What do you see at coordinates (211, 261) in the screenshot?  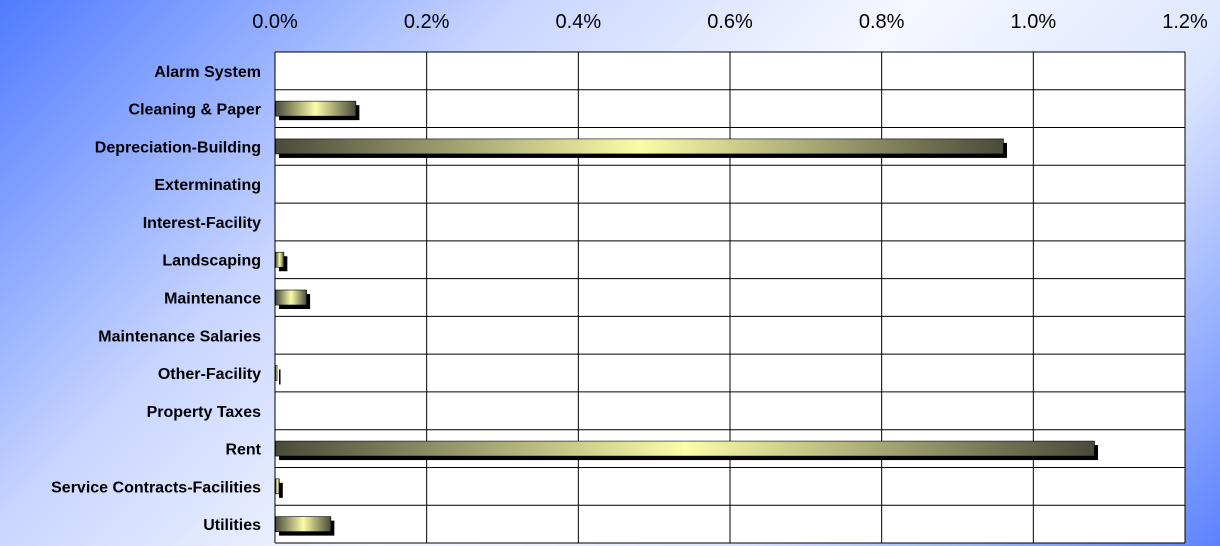 I see `category-label: Landscaping` at bounding box center [211, 261].